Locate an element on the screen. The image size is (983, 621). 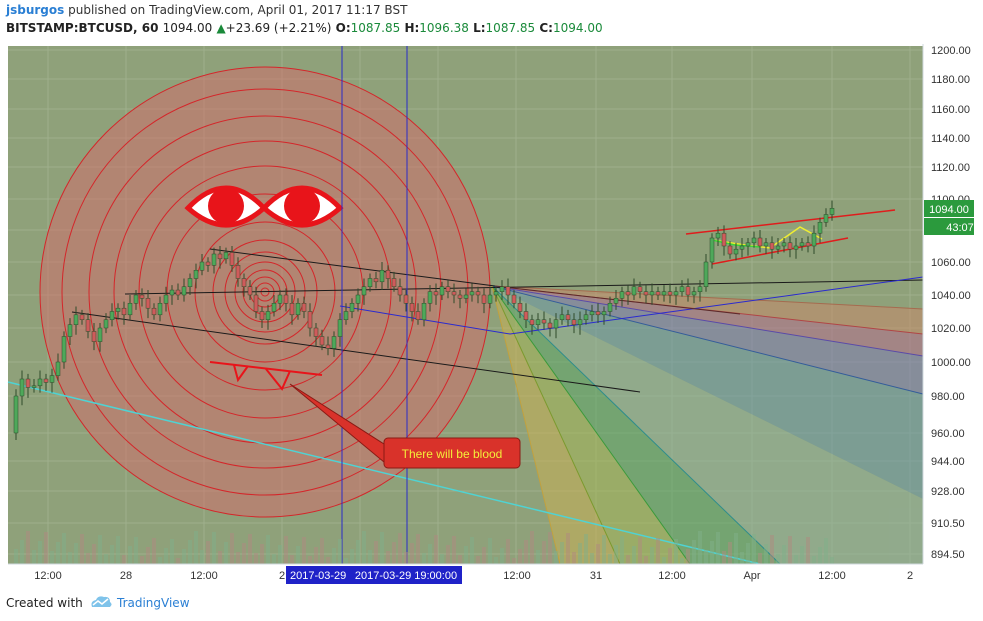
footer: Created with TradingView is located at coordinates (491, 605).